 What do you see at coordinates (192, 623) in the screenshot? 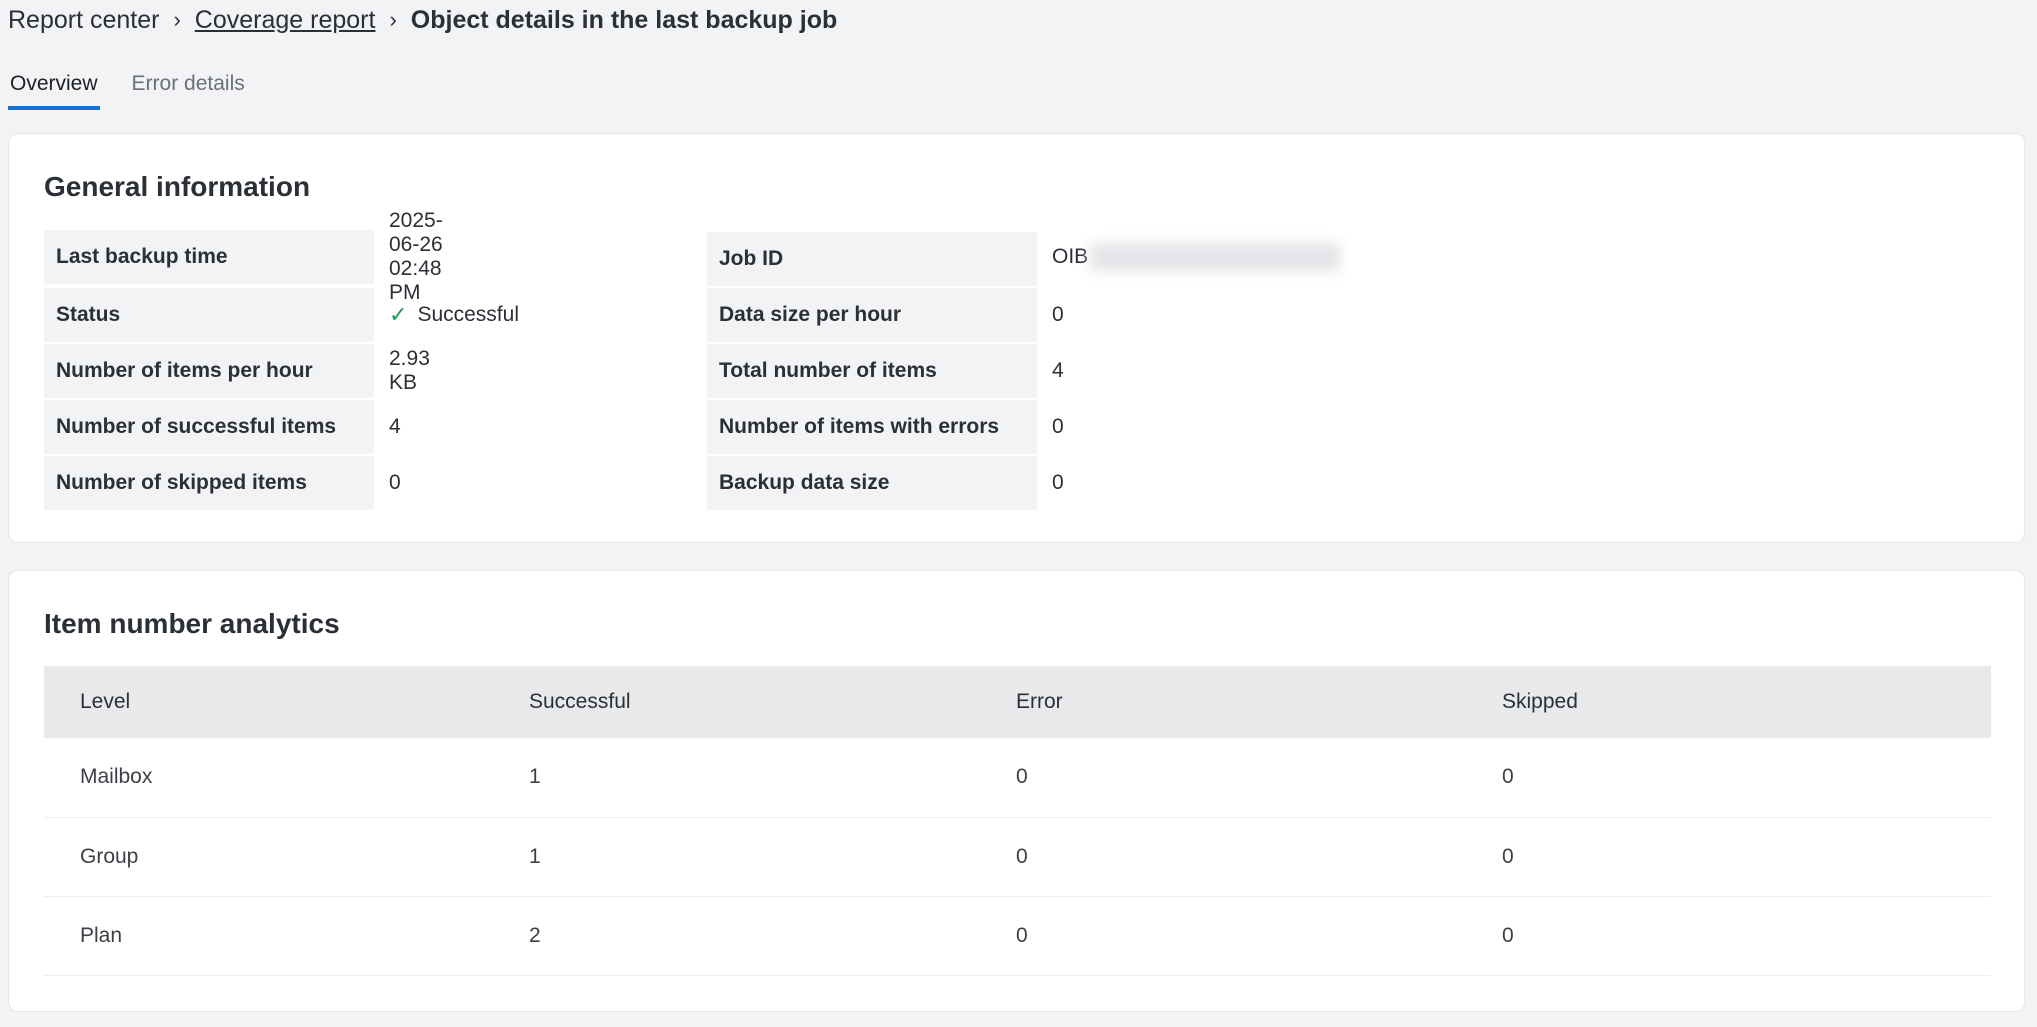
I see `section-title: Item number analytics` at bounding box center [192, 623].